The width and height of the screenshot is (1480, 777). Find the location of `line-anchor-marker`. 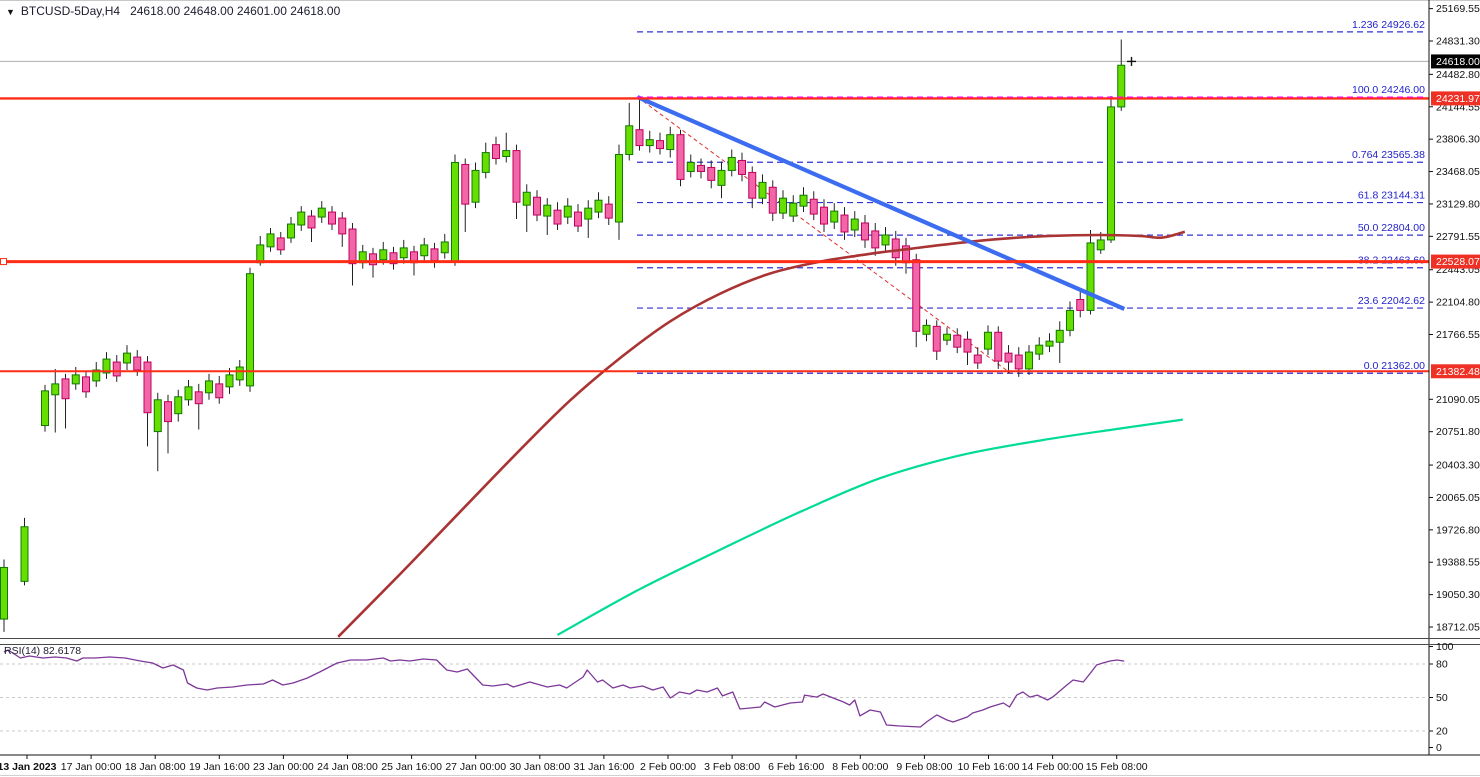

line-anchor-marker is located at coordinates (3, 262).